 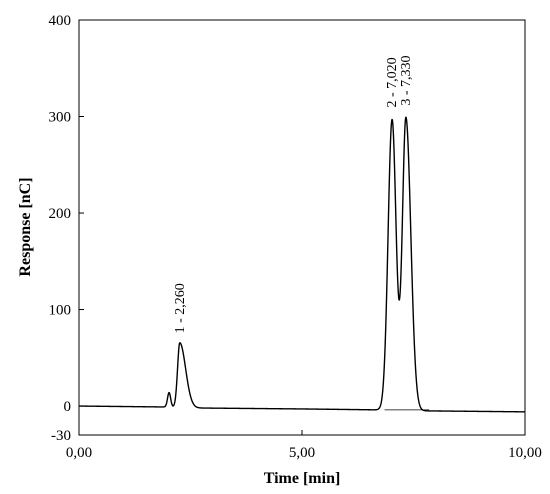 I want to click on y-tick-label: 200, so click(x=60, y=214).